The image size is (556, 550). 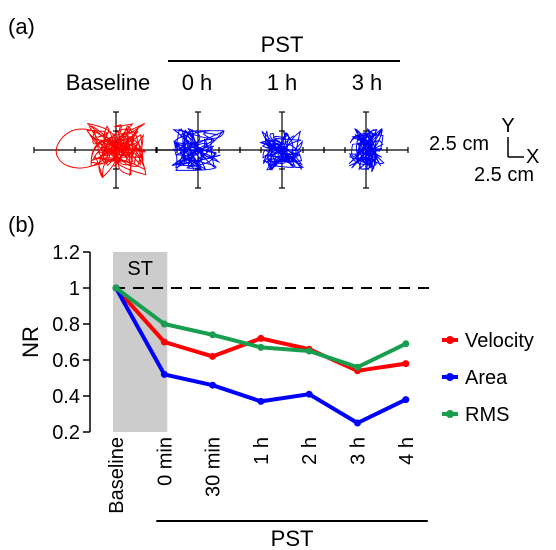 What do you see at coordinates (450, 414) in the screenshot?
I see `legend-marker-rms` at bounding box center [450, 414].